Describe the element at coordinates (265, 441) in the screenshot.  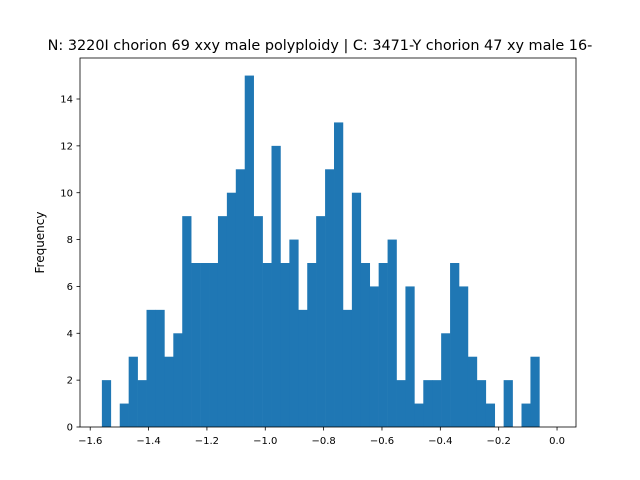
I see `x-tick-label: −1.0` at that location.